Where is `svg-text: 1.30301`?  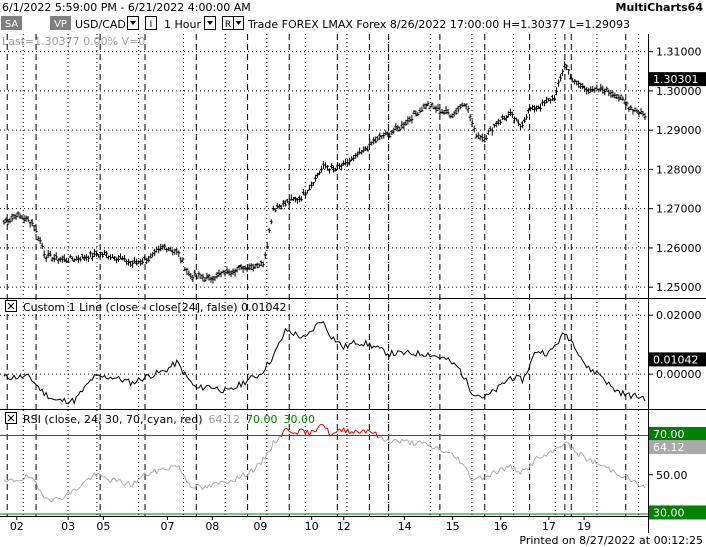
svg-text: 1.30301 is located at coordinates (676, 79).